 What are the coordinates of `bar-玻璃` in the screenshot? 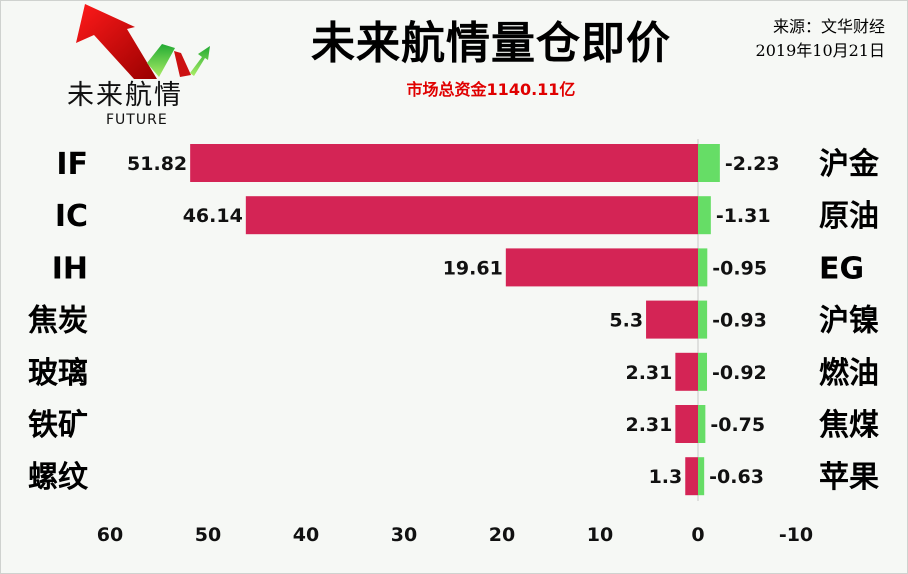 It's located at (686, 371).